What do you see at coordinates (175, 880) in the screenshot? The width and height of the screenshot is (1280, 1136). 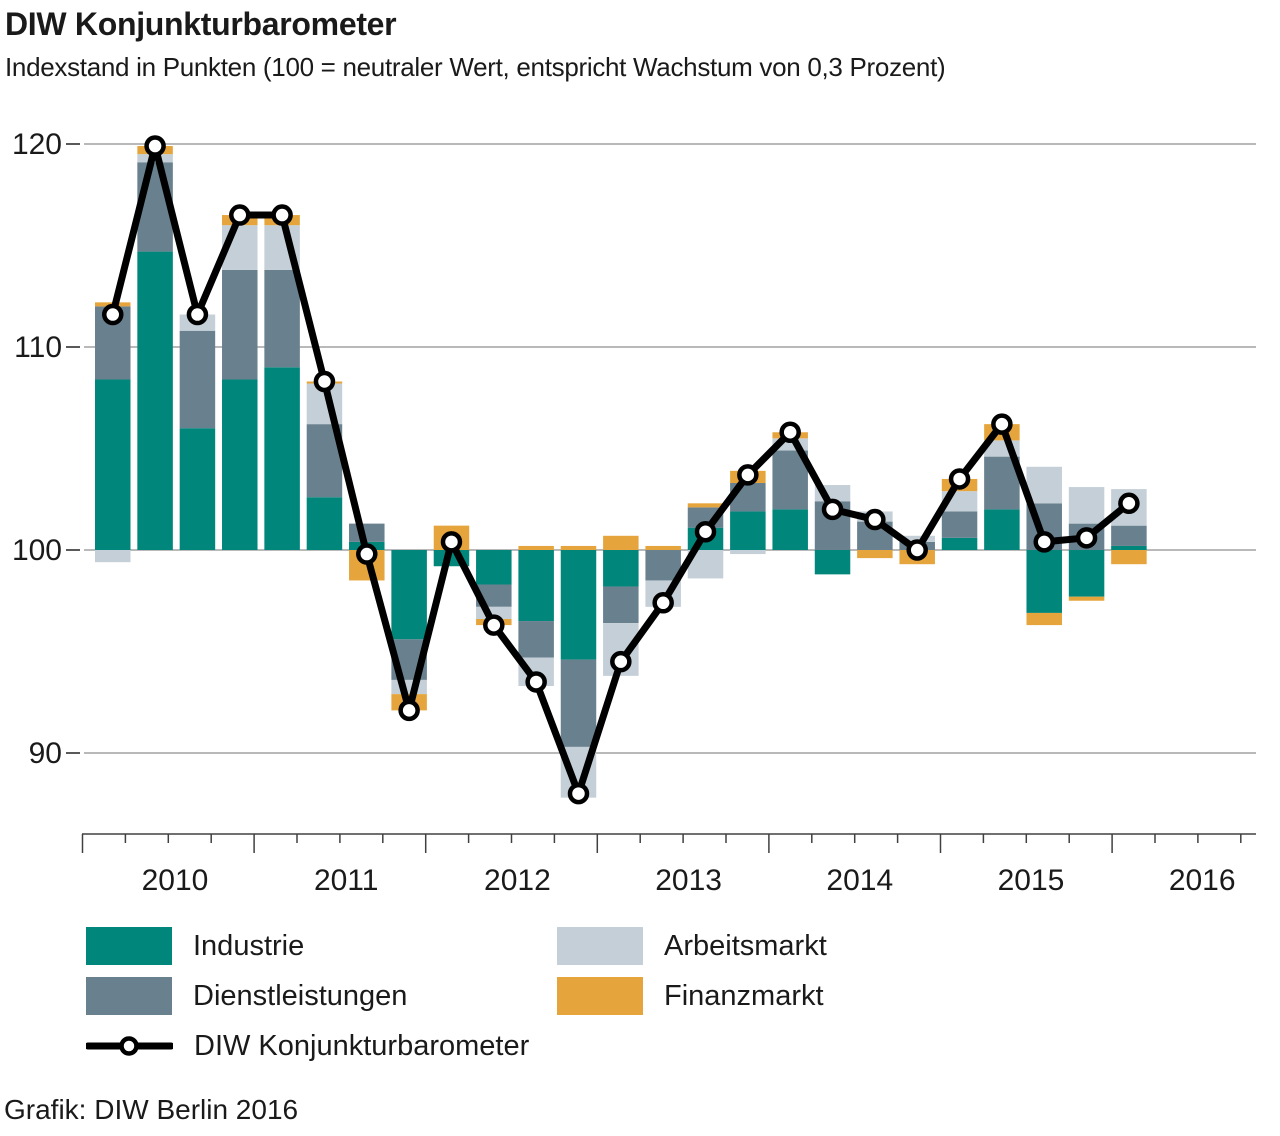 I see `year-label: 2010` at bounding box center [175, 880].